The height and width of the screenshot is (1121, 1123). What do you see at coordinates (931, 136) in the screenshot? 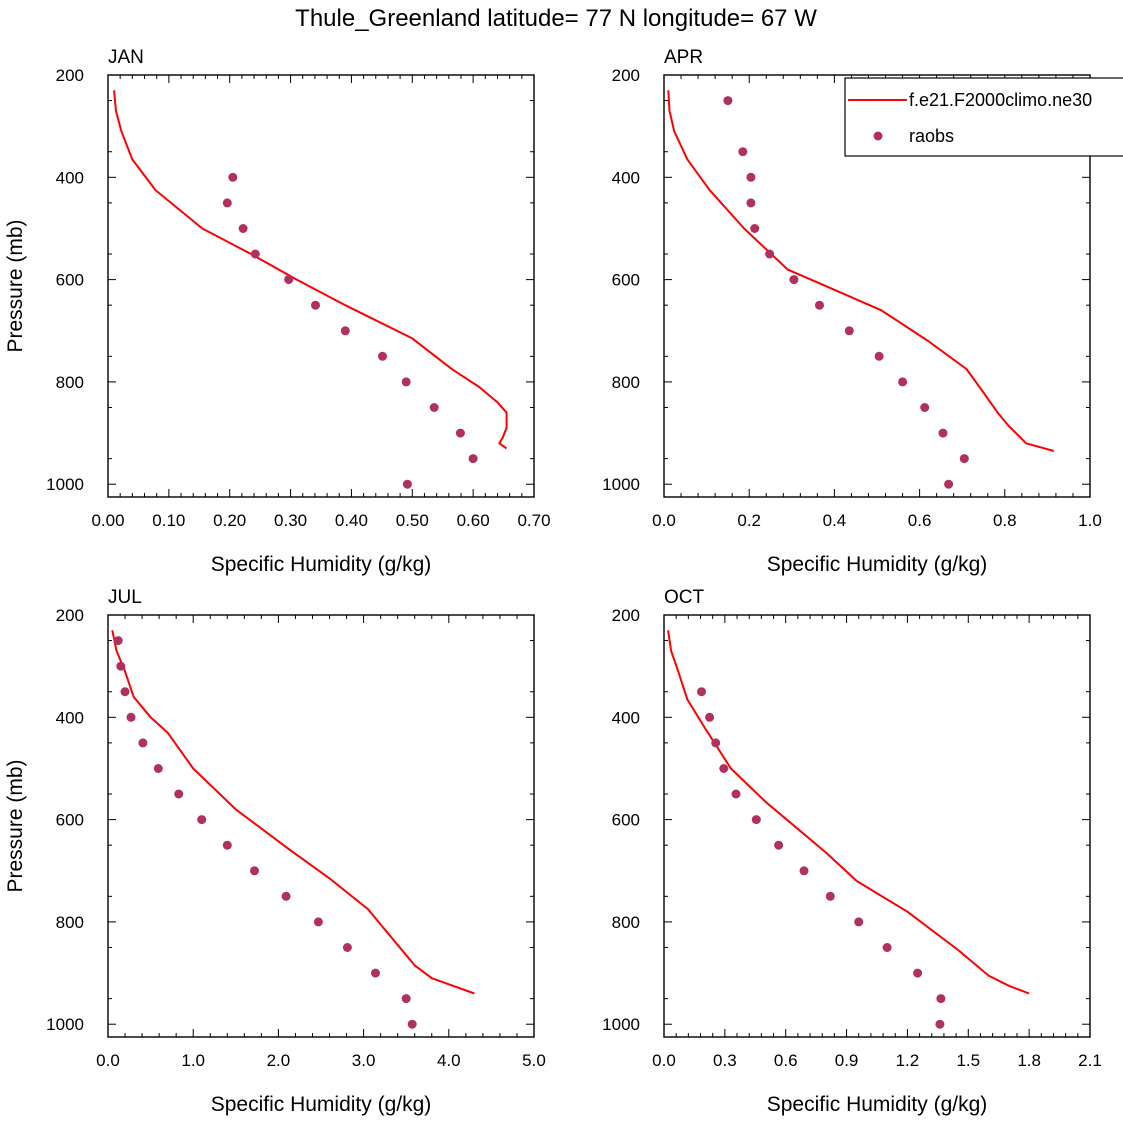
I see `legend-obs-label: raobs` at bounding box center [931, 136].